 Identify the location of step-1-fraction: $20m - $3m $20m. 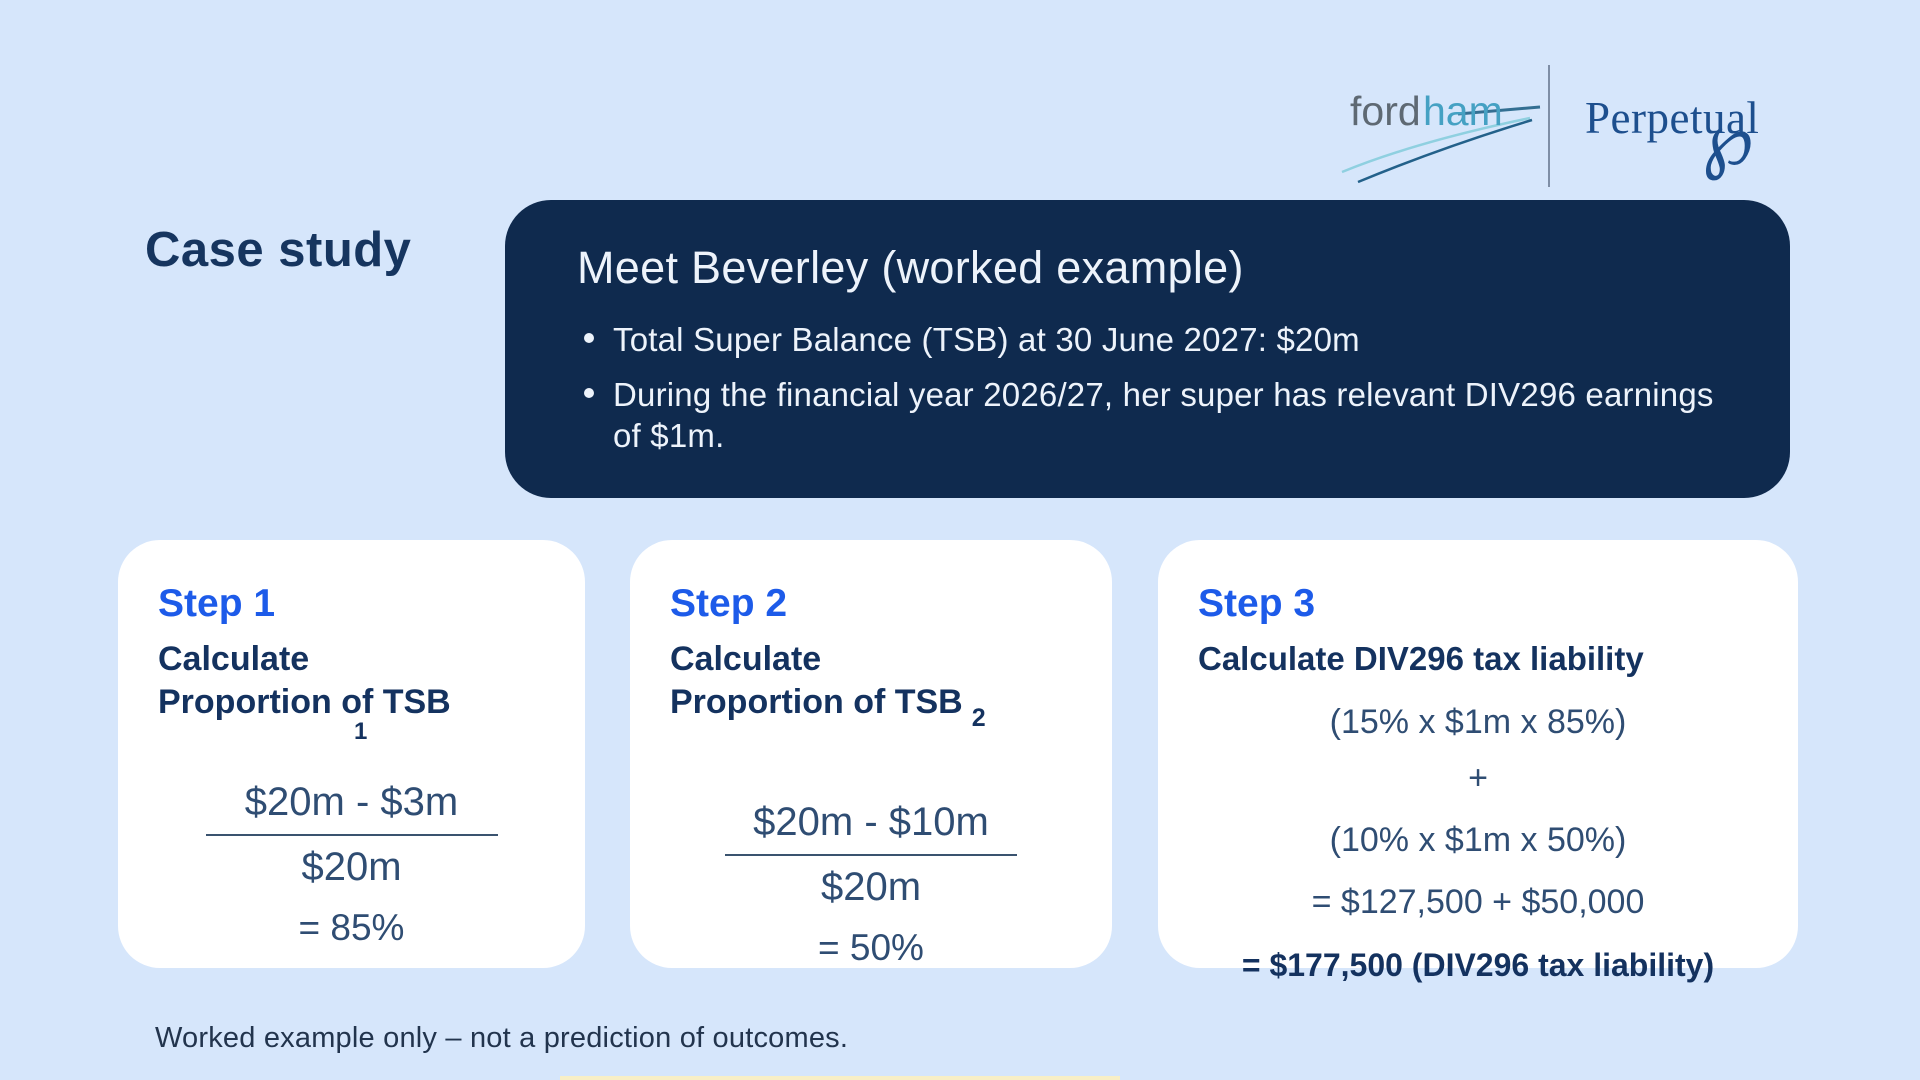
(351, 835).